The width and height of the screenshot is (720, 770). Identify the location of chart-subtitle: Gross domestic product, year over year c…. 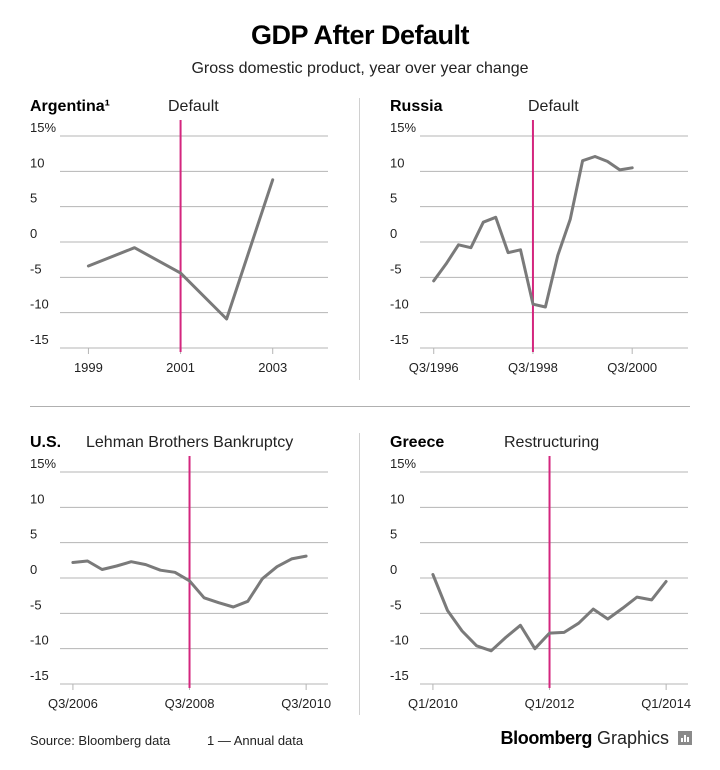
(360, 68).